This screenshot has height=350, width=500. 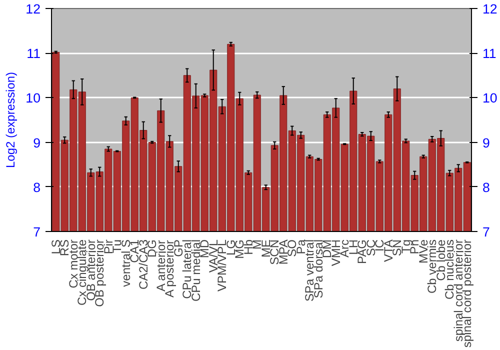 I want to click on y-tick-label: 7, so click(x=37, y=232).